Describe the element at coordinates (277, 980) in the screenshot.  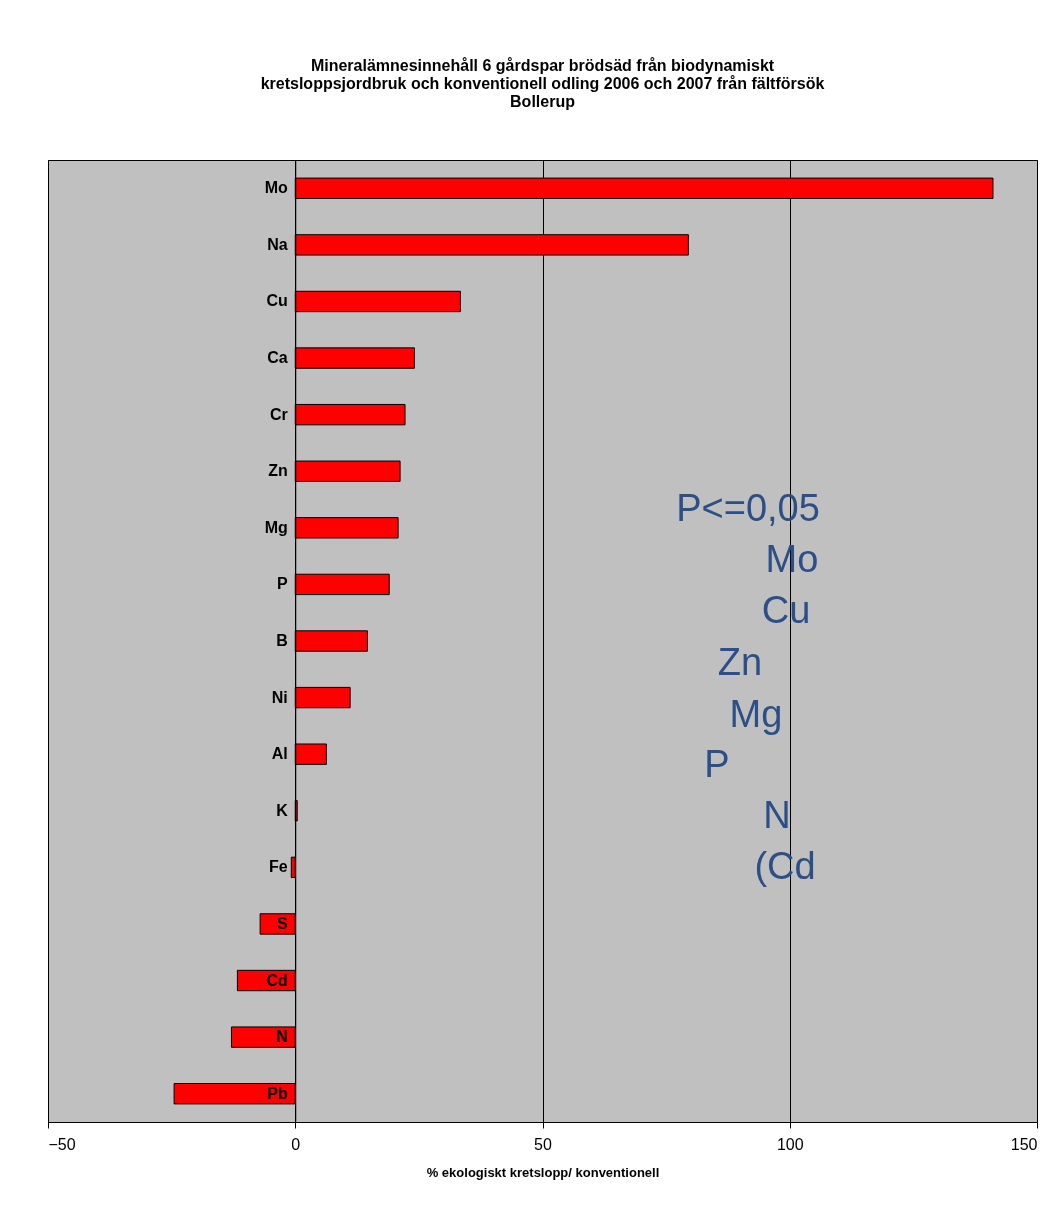
I see `y-tick-label: Cd` at that location.